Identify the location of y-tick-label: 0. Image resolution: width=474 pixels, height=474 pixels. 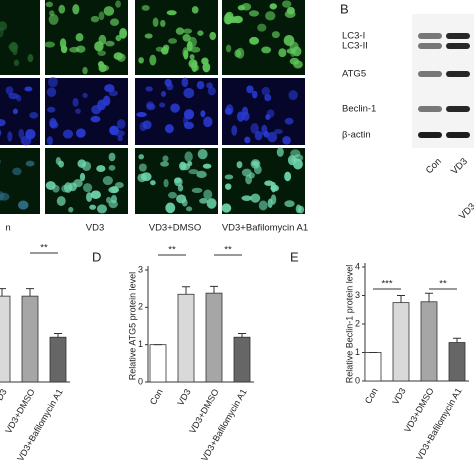
(357, 380).